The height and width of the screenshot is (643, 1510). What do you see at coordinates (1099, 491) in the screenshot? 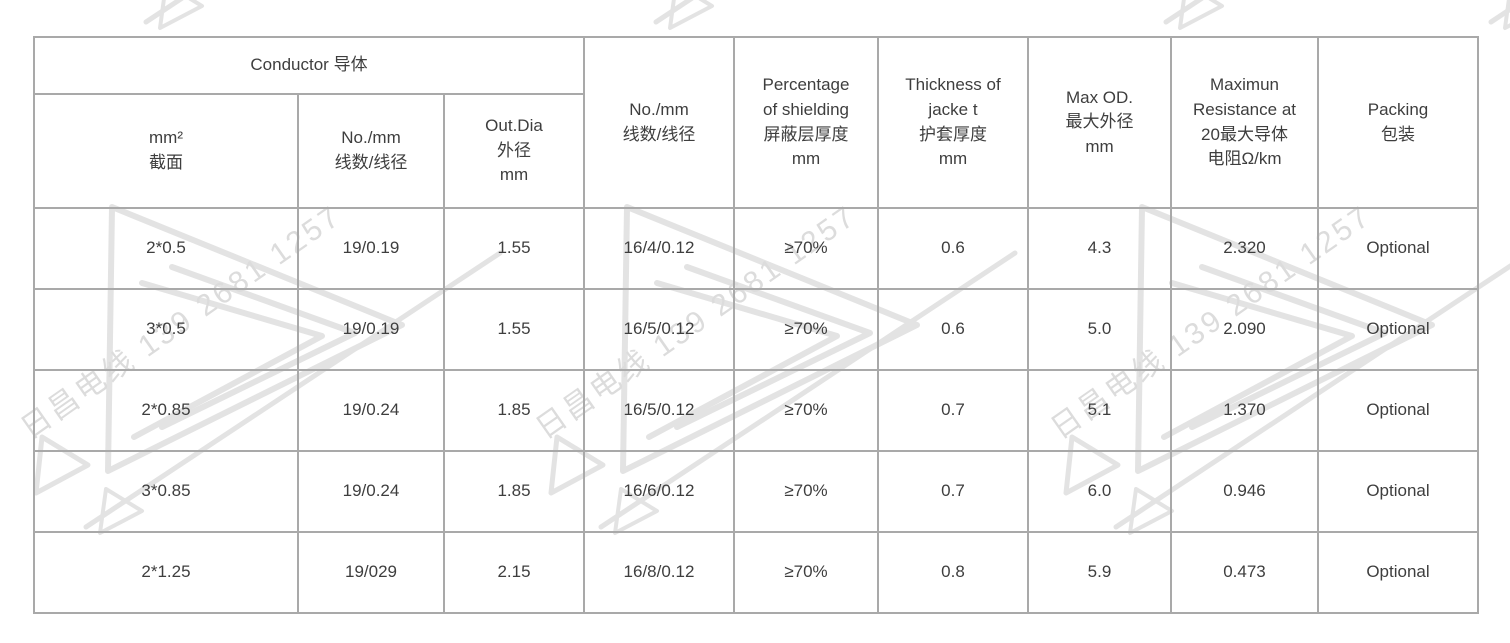
I see `table-cell: 6.0` at bounding box center [1099, 491].